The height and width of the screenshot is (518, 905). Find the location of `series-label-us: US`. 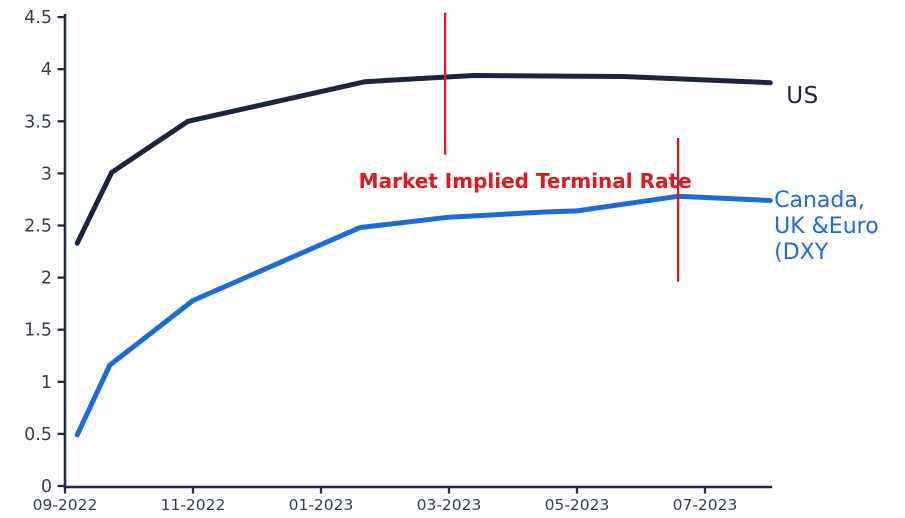

series-label-us: US is located at coordinates (802, 95).